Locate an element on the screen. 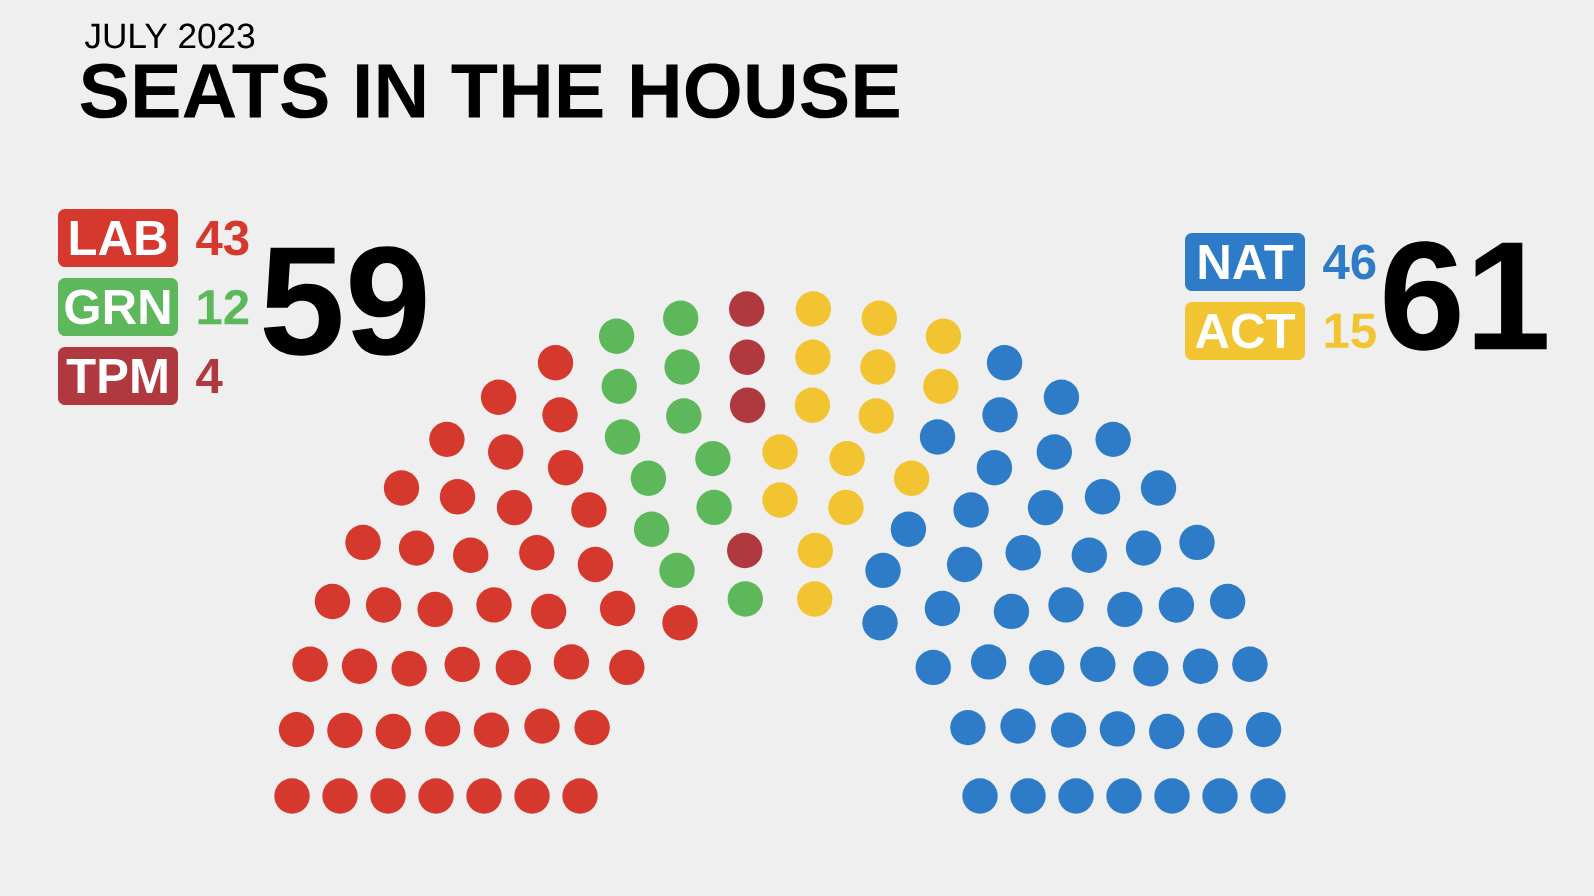 Image resolution: width=1594 pixels, height=896 pixels. category-label: TPM is located at coordinates (116, 376).